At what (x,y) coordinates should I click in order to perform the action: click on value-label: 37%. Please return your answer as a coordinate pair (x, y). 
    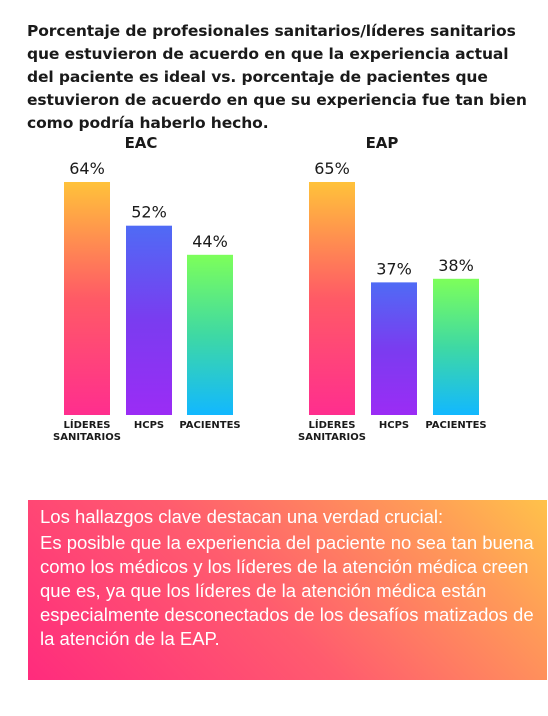
    Looking at the image, I should click on (394, 268).